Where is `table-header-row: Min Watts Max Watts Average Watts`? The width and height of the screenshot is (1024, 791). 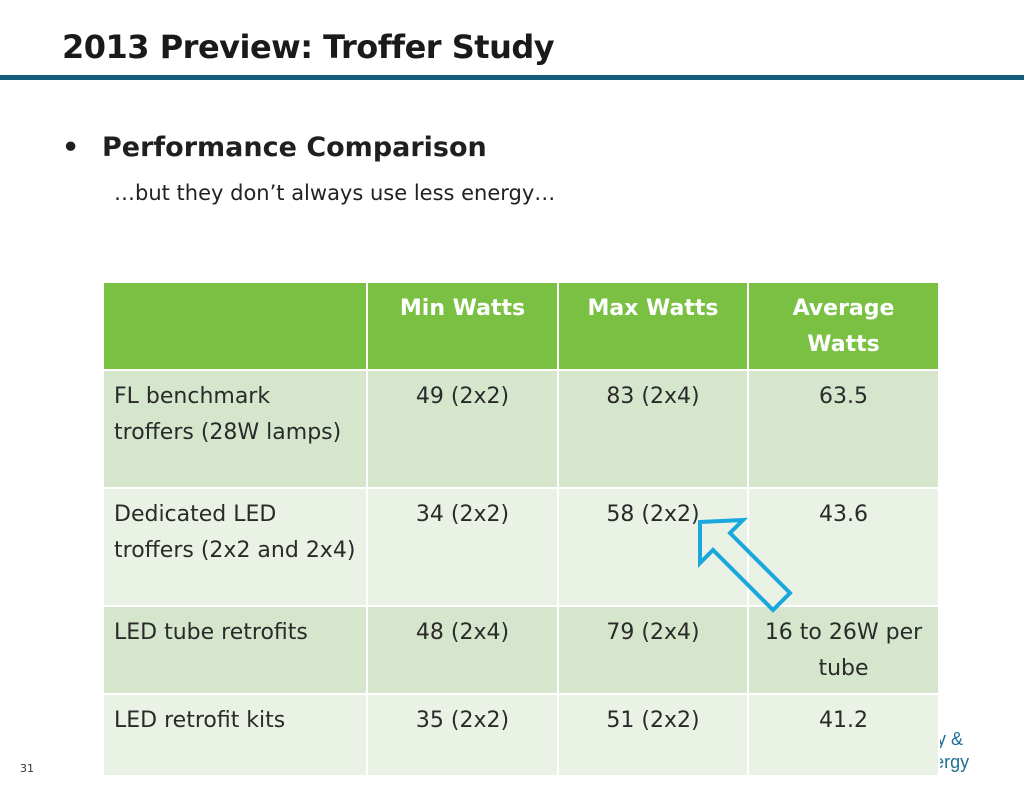 table-header-row: Min Watts Max Watts Average Watts is located at coordinates (521, 326).